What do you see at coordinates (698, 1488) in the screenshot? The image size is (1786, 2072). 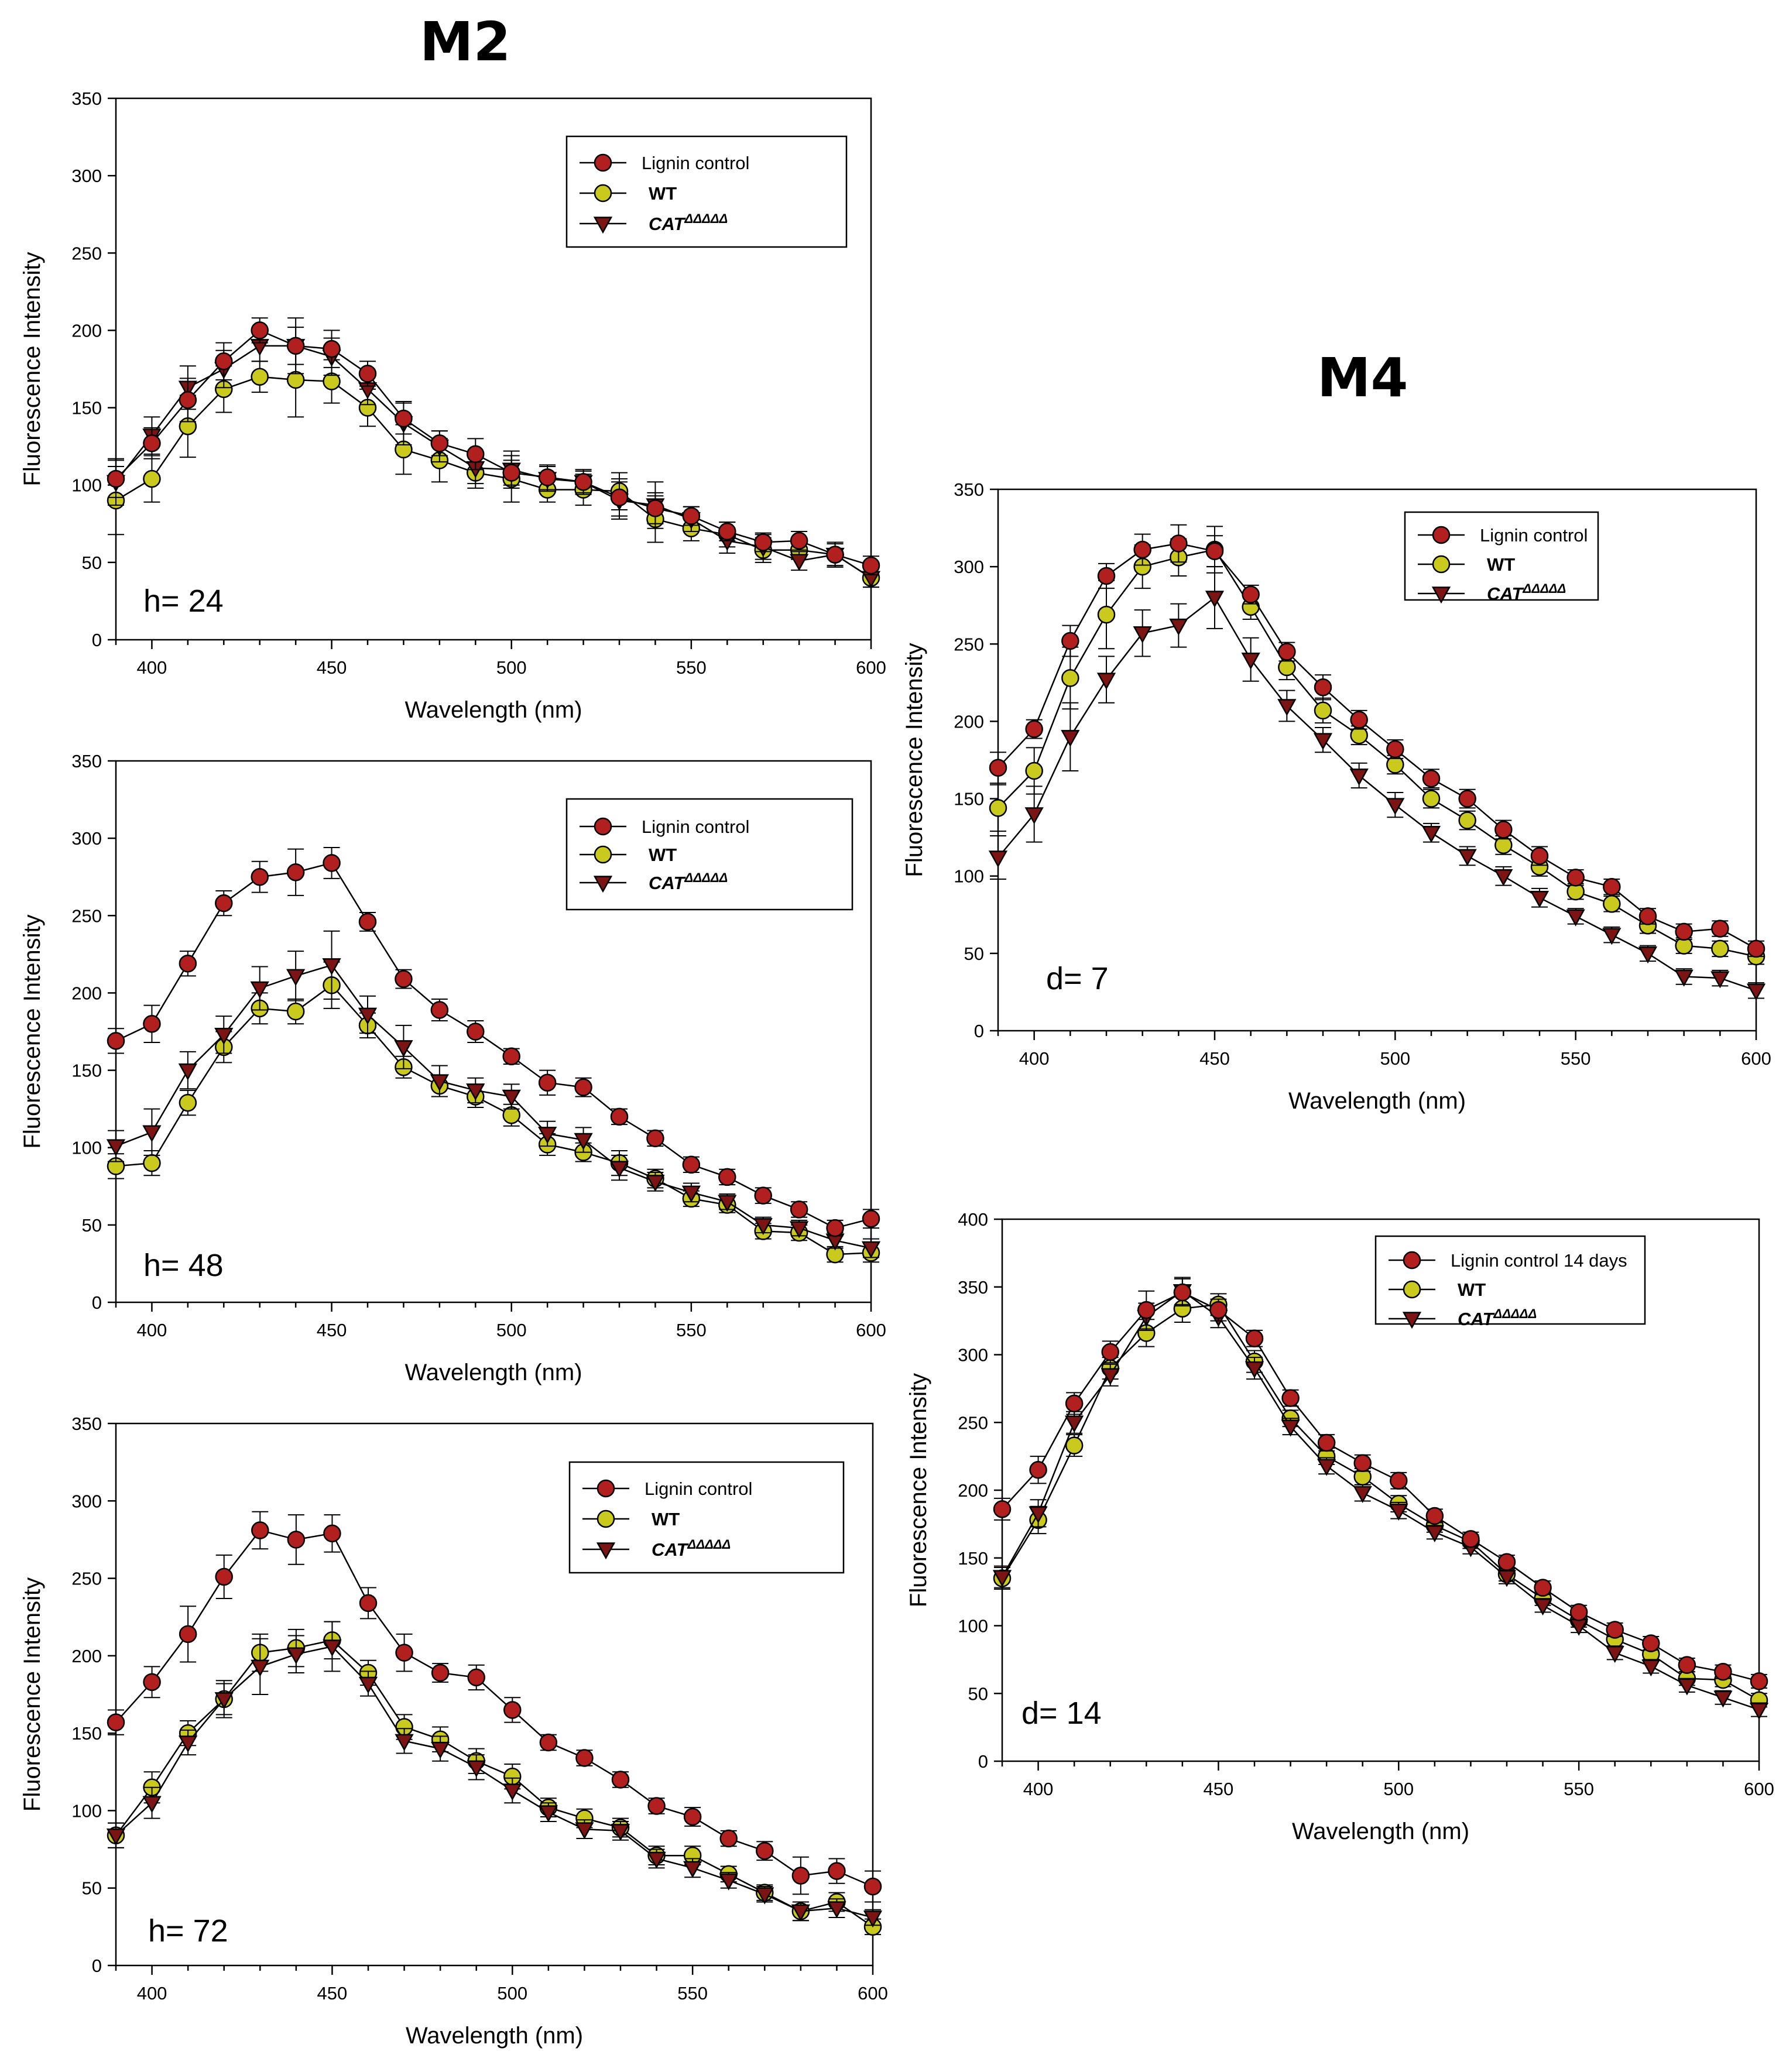 I see `legend-label-lignin: Lignin control` at bounding box center [698, 1488].